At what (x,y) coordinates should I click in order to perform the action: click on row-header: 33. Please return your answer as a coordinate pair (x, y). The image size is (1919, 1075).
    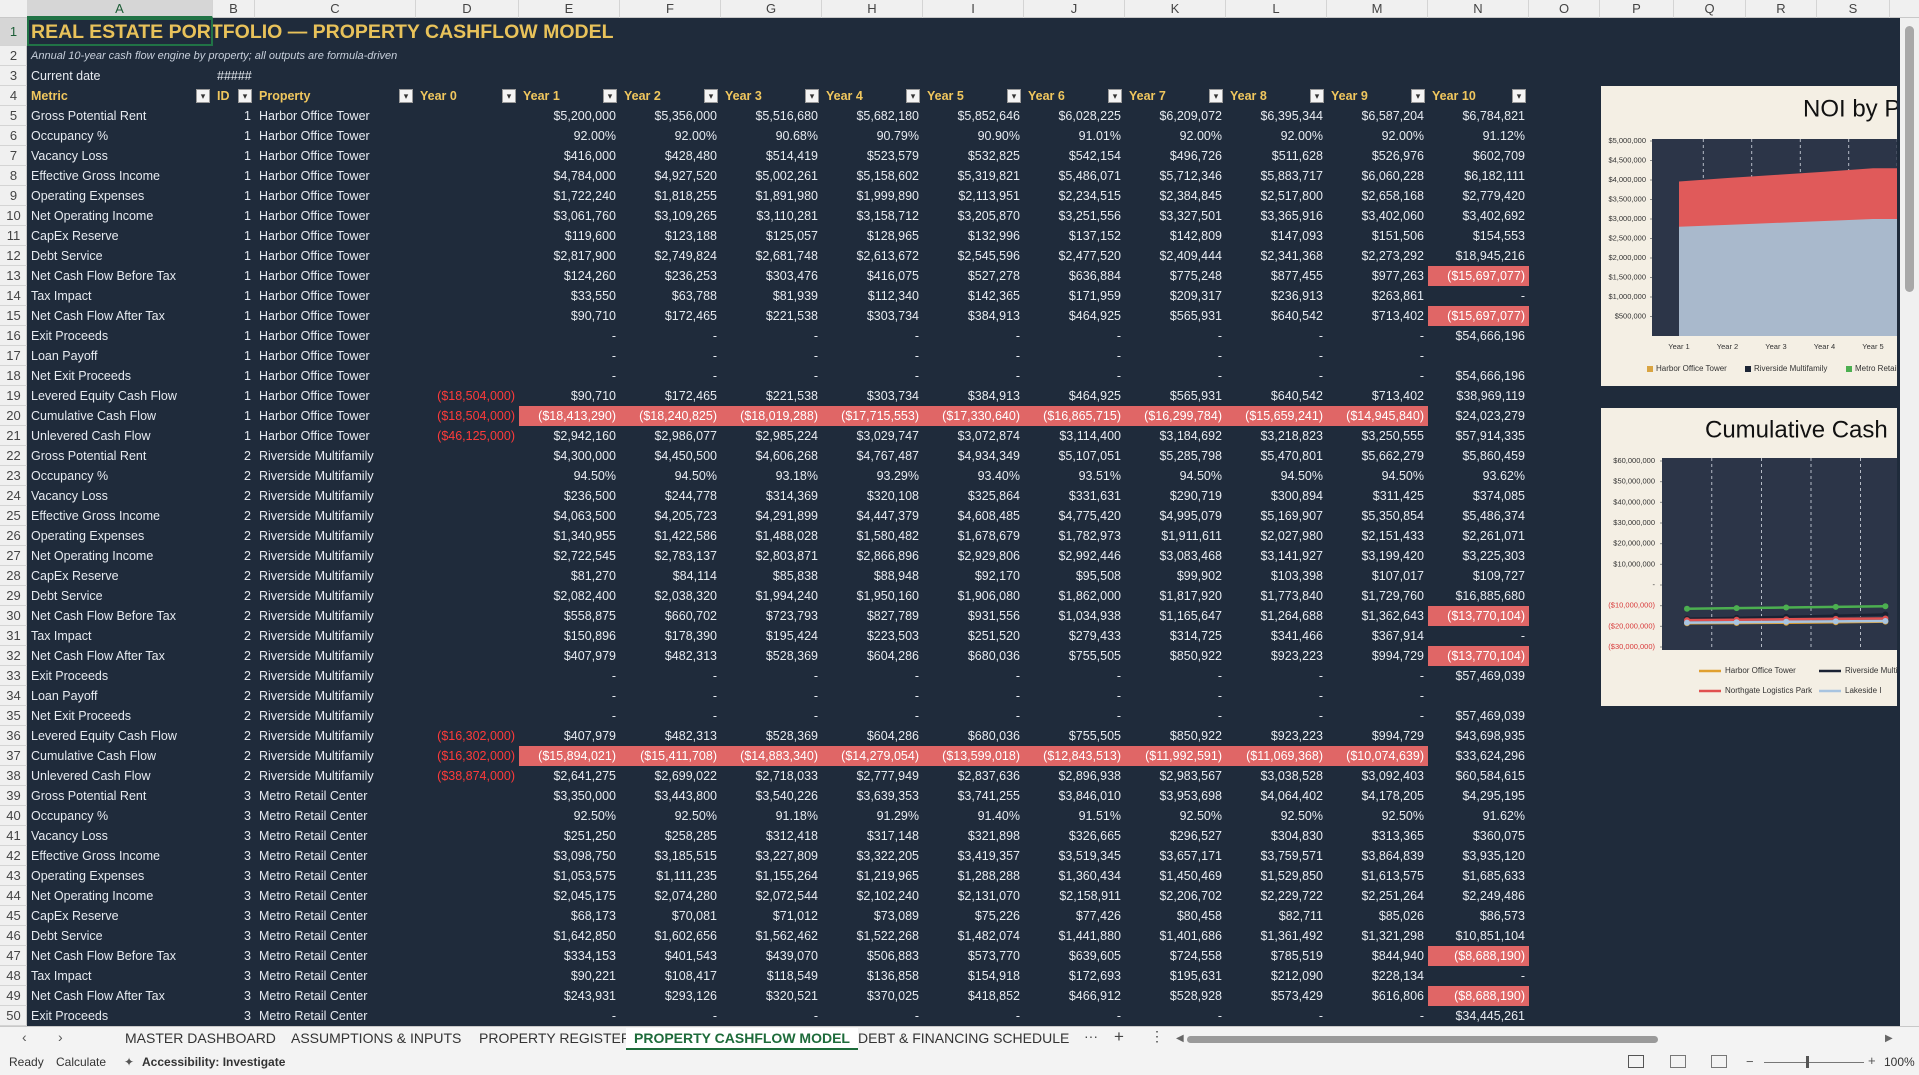
    Looking at the image, I should click on (13, 676).